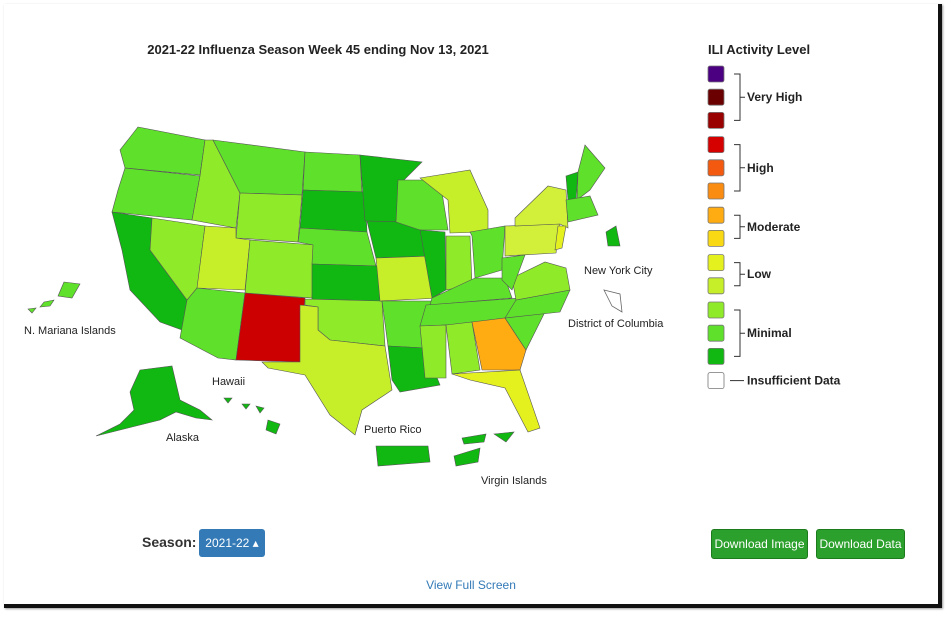 This screenshot has width=949, height=618. What do you see at coordinates (392, 430) in the screenshot?
I see `territory-label: Puerto Rico` at bounding box center [392, 430].